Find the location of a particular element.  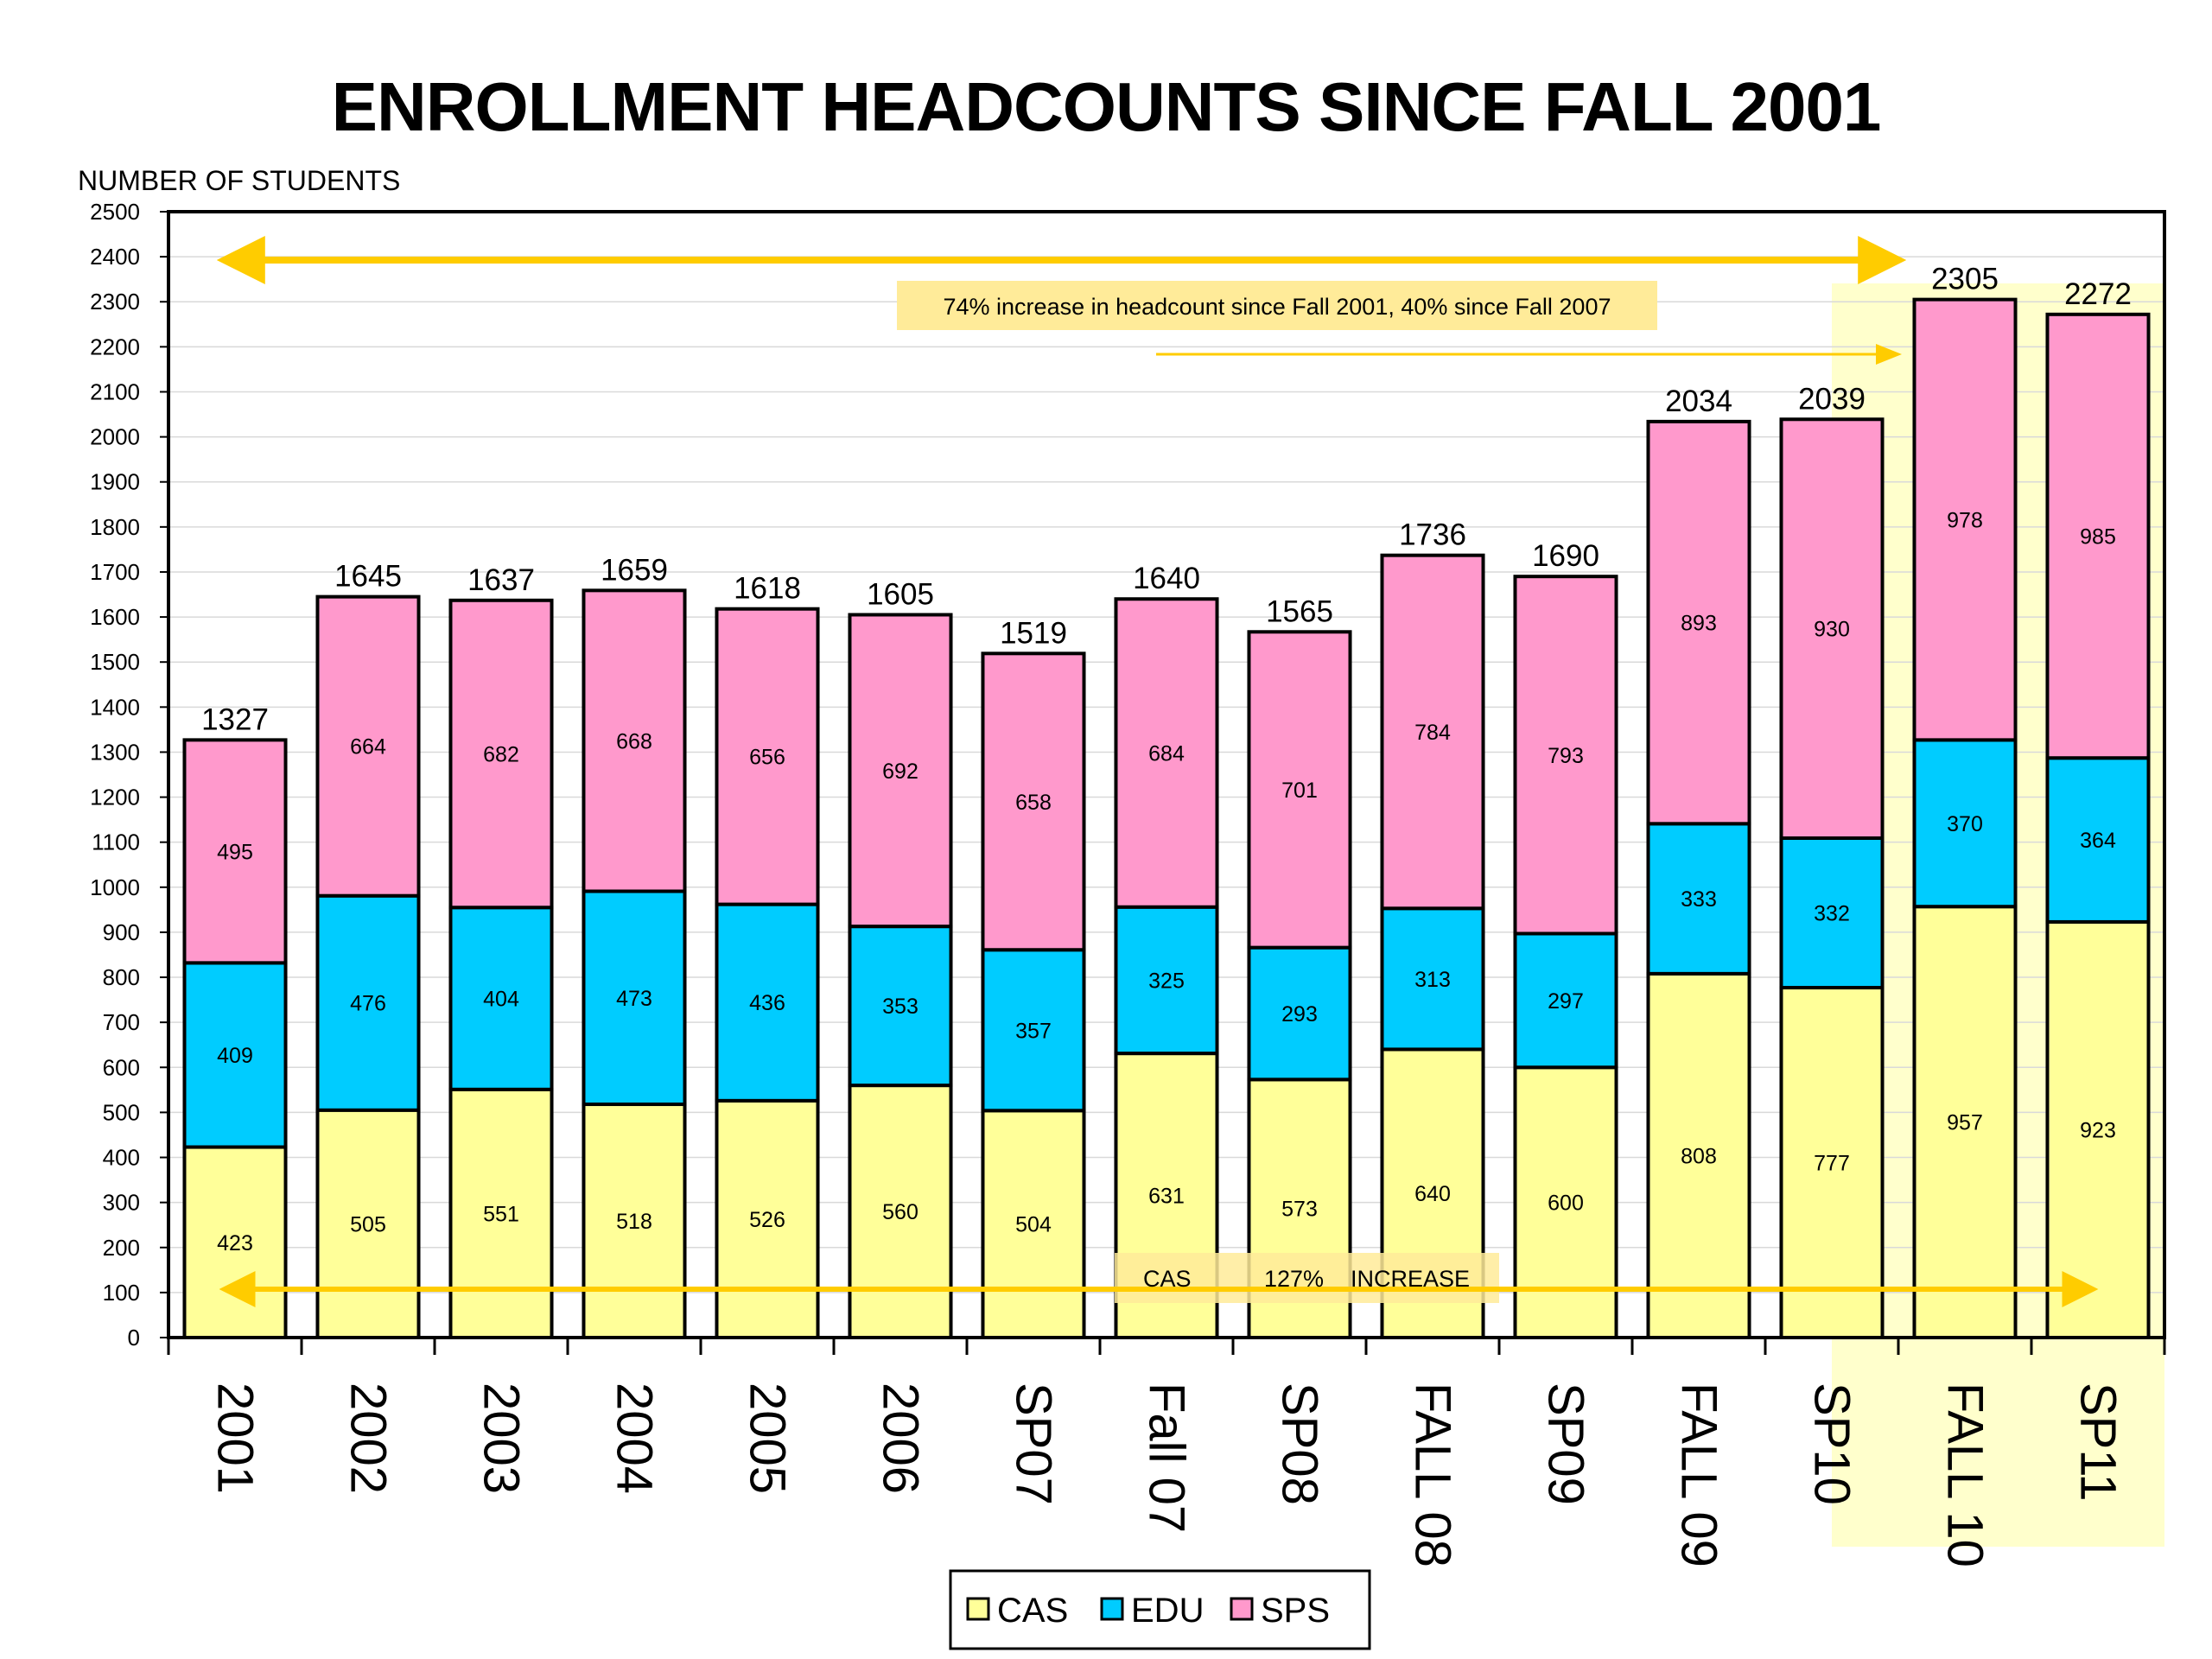

segment-value-label: 573 is located at coordinates (1299, 1210).